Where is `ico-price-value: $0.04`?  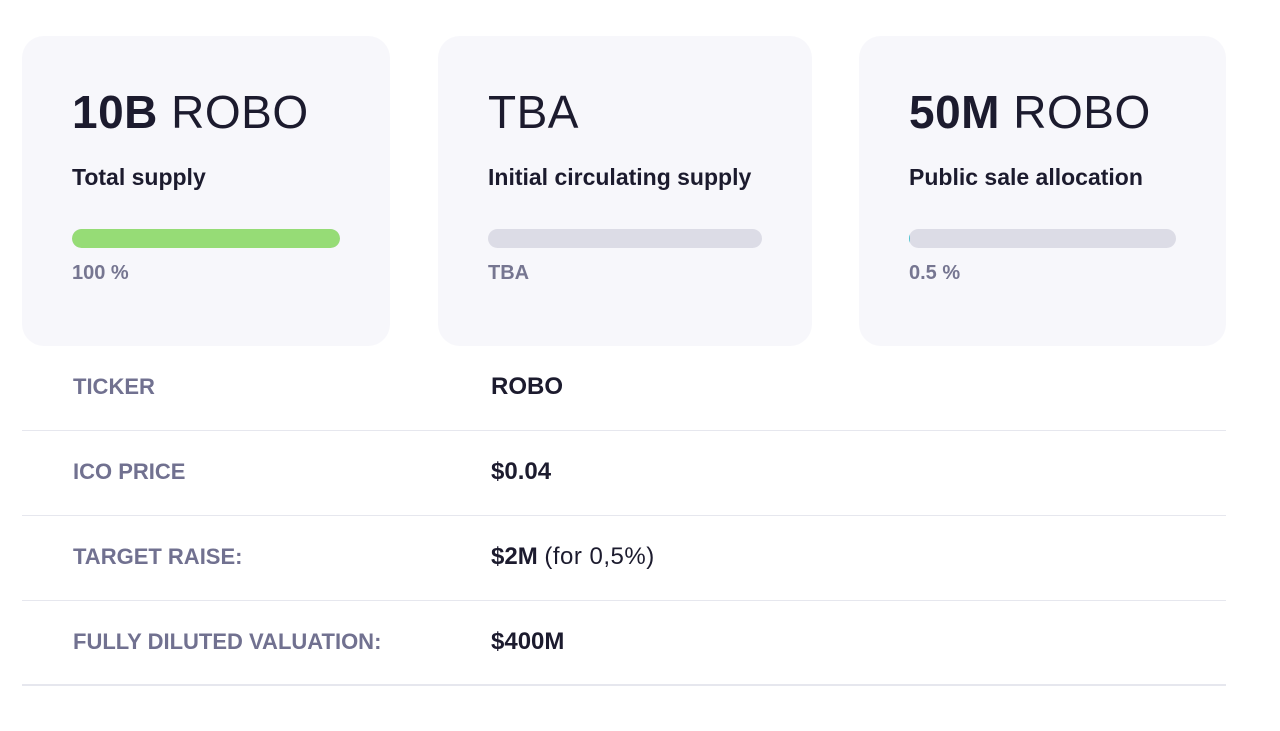
ico-price-value: $0.04 is located at coordinates (521, 472).